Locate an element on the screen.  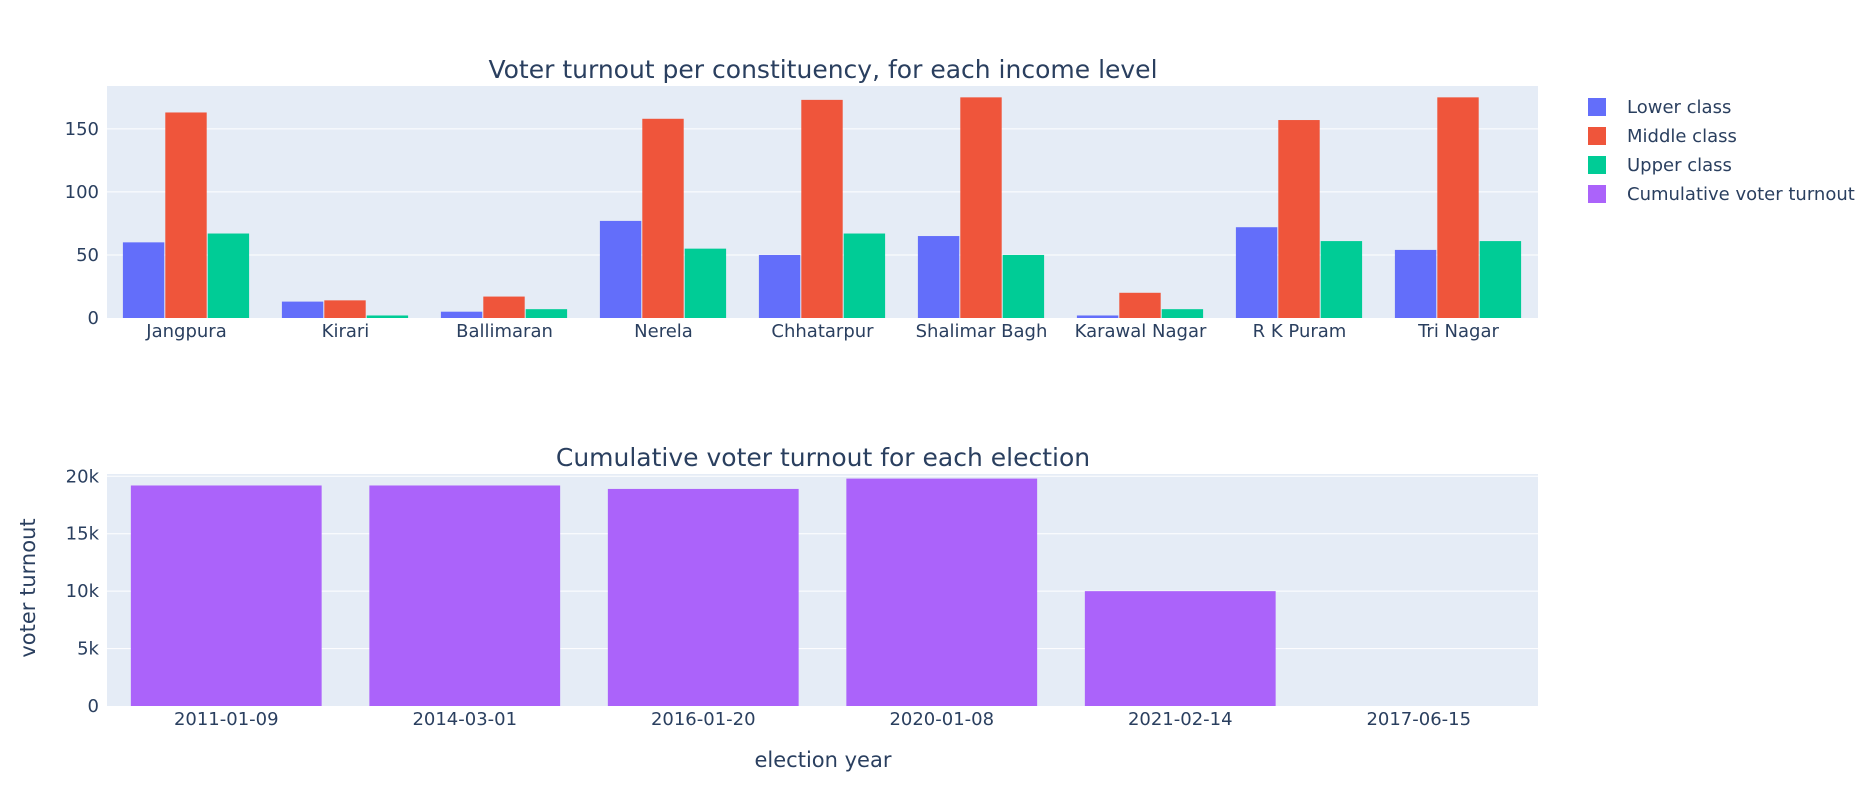
chart2-x-tick-label: 2017-06-15 is located at coordinates (1418, 719).